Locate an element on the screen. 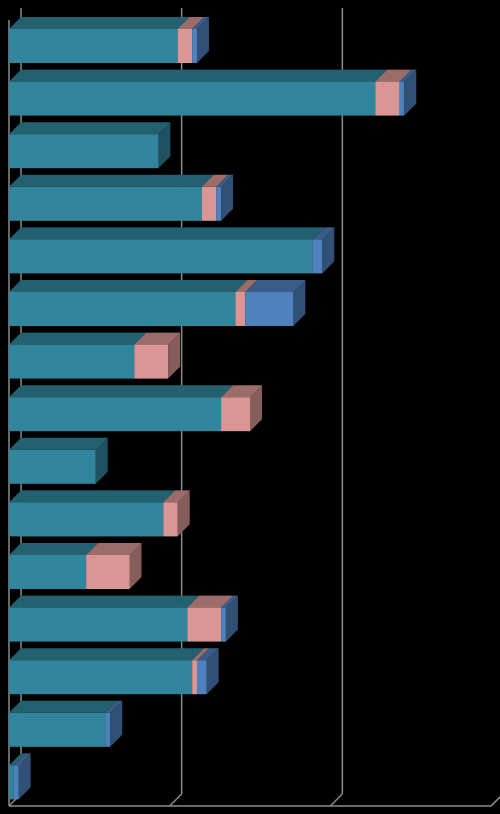 This screenshot has height=814, width=500. axis-floor-right is located at coordinates (495, 801).